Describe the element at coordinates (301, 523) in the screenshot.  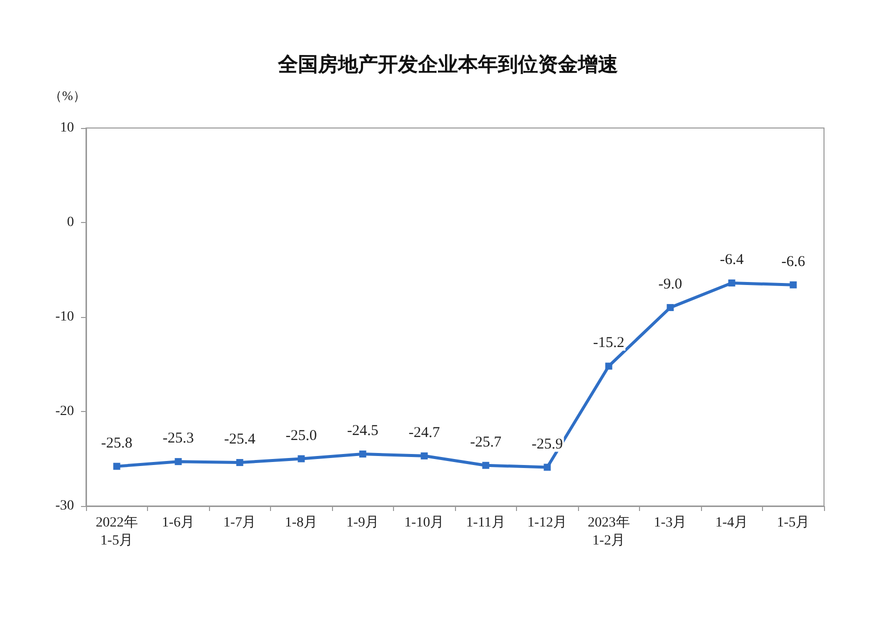
I see `x-tick-label: 1-8月` at that location.